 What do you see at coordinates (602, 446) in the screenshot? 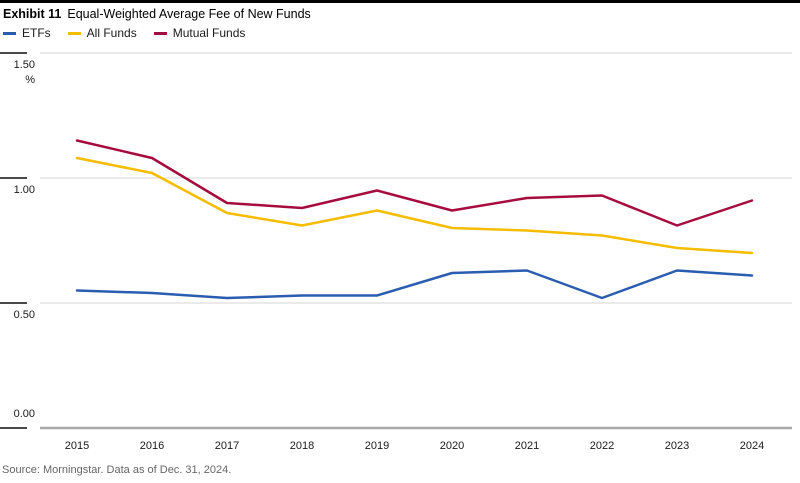
I see `x-tick-label: 2022` at bounding box center [602, 446].